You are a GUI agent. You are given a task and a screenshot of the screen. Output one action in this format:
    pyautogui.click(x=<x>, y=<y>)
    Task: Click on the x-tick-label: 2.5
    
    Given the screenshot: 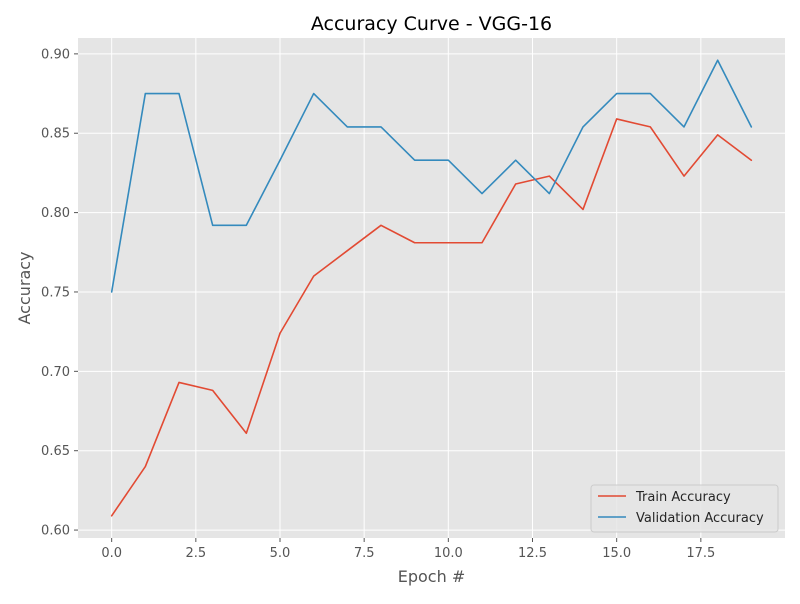 What is the action you would take?
    pyautogui.click(x=195, y=553)
    